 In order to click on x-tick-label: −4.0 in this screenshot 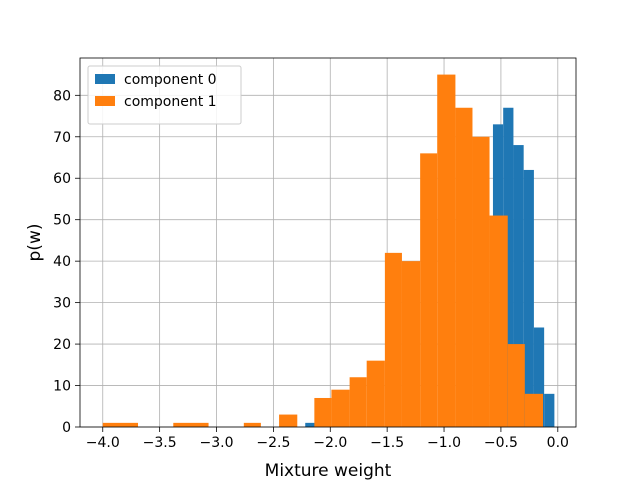, I will do `click(103, 443)`.